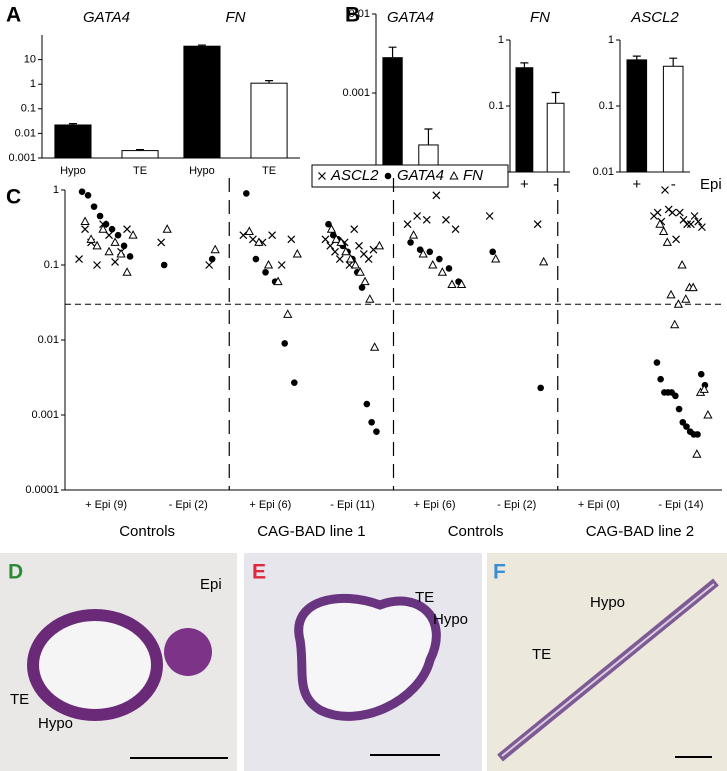 The image size is (727, 771). What do you see at coordinates (499, 572) in the screenshot?
I see `panel-label: F` at bounding box center [499, 572].